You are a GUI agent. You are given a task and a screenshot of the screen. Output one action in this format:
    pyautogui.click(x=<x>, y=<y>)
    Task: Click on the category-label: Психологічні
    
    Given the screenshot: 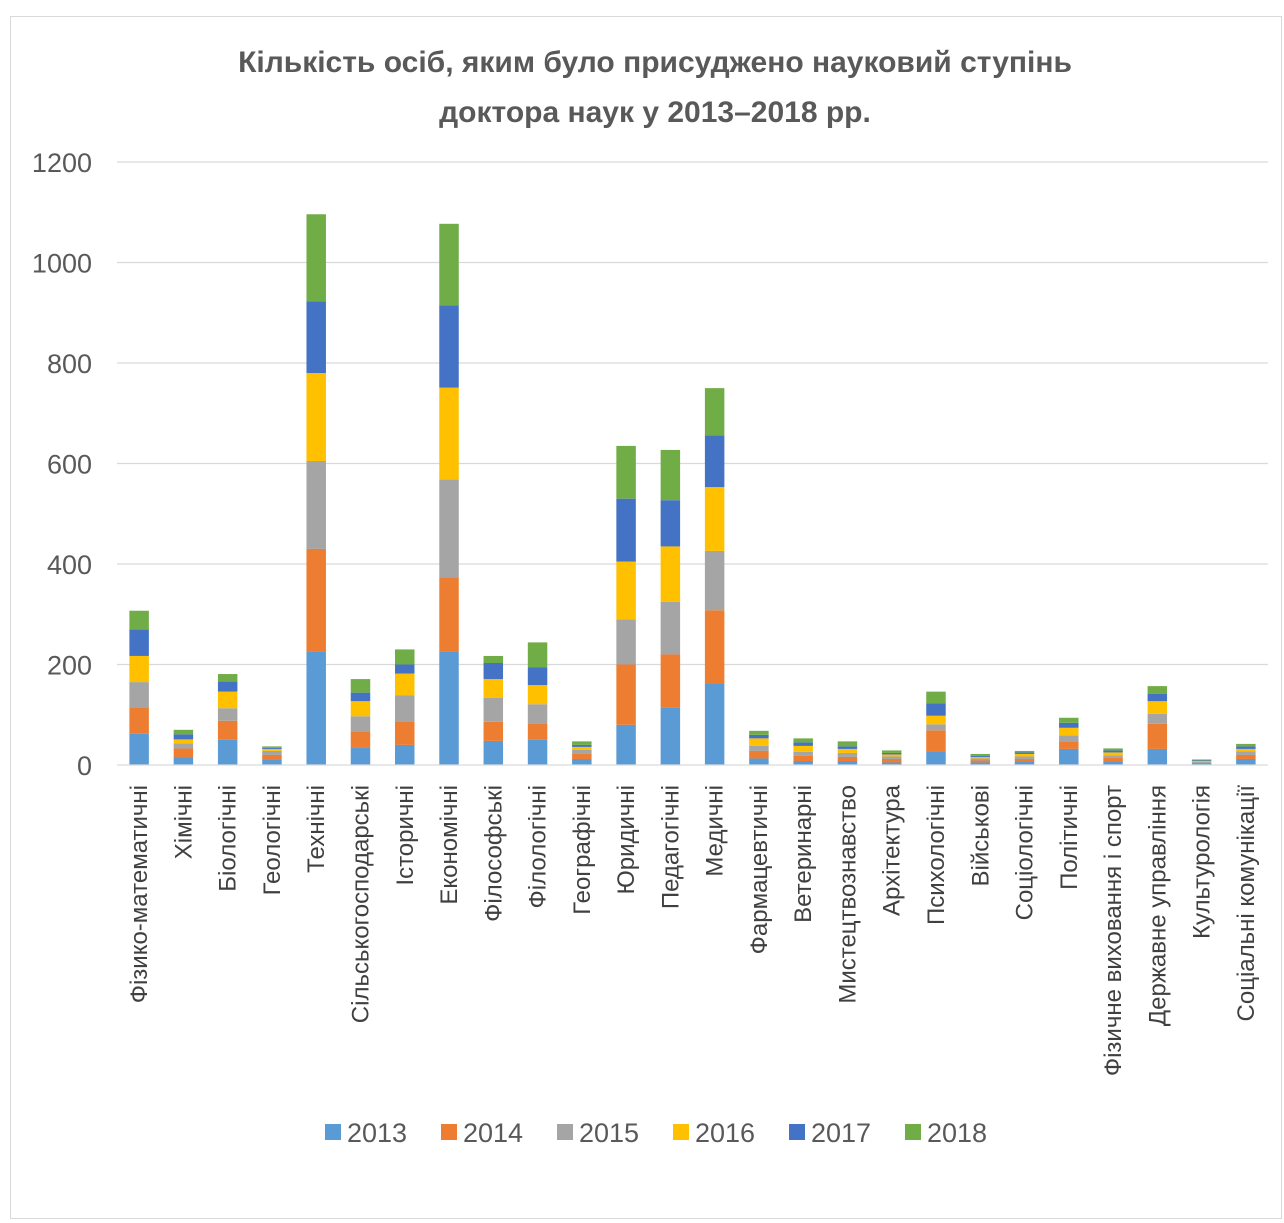 What is the action you would take?
    pyautogui.click(x=936, y=855)
    